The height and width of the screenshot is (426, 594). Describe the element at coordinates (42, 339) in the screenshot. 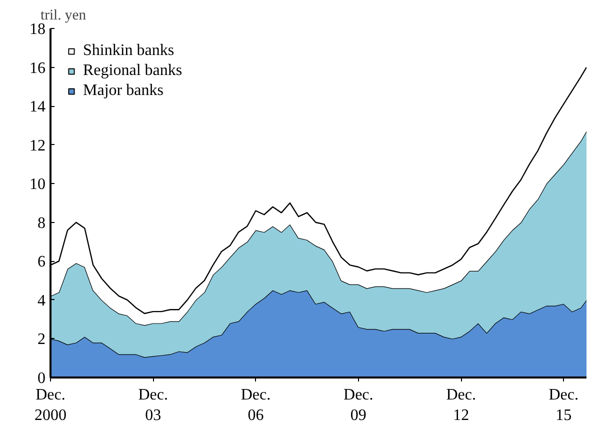

I see `y-tick-label: 2` at that location.